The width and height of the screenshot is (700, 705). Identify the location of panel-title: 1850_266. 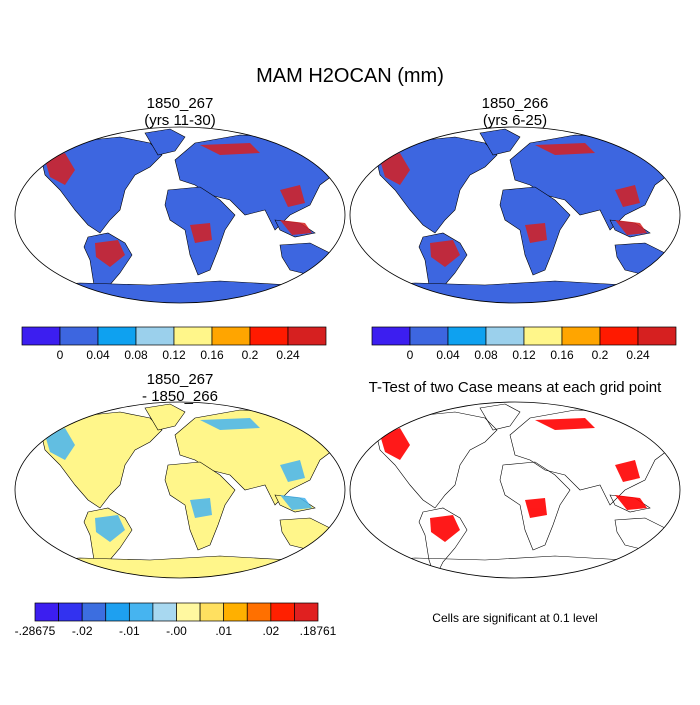
(515, 103).